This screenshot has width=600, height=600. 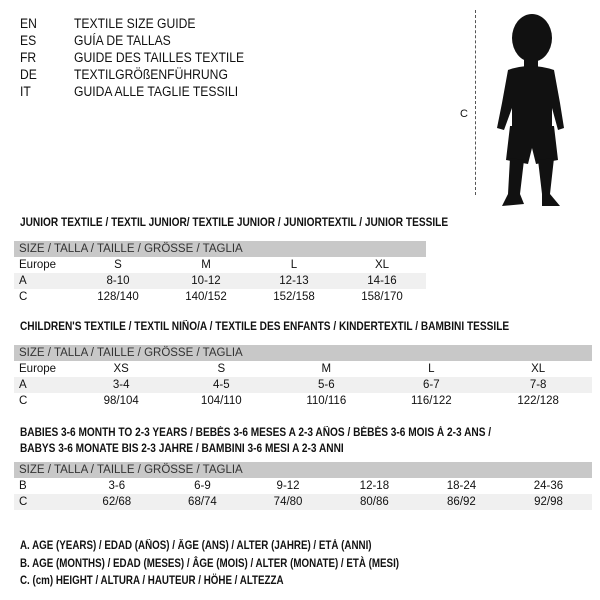 What do you see at coordinates (294, 297) in the screenshot?
I see `table-cell: 152/158` at bounding box center [294, 297].